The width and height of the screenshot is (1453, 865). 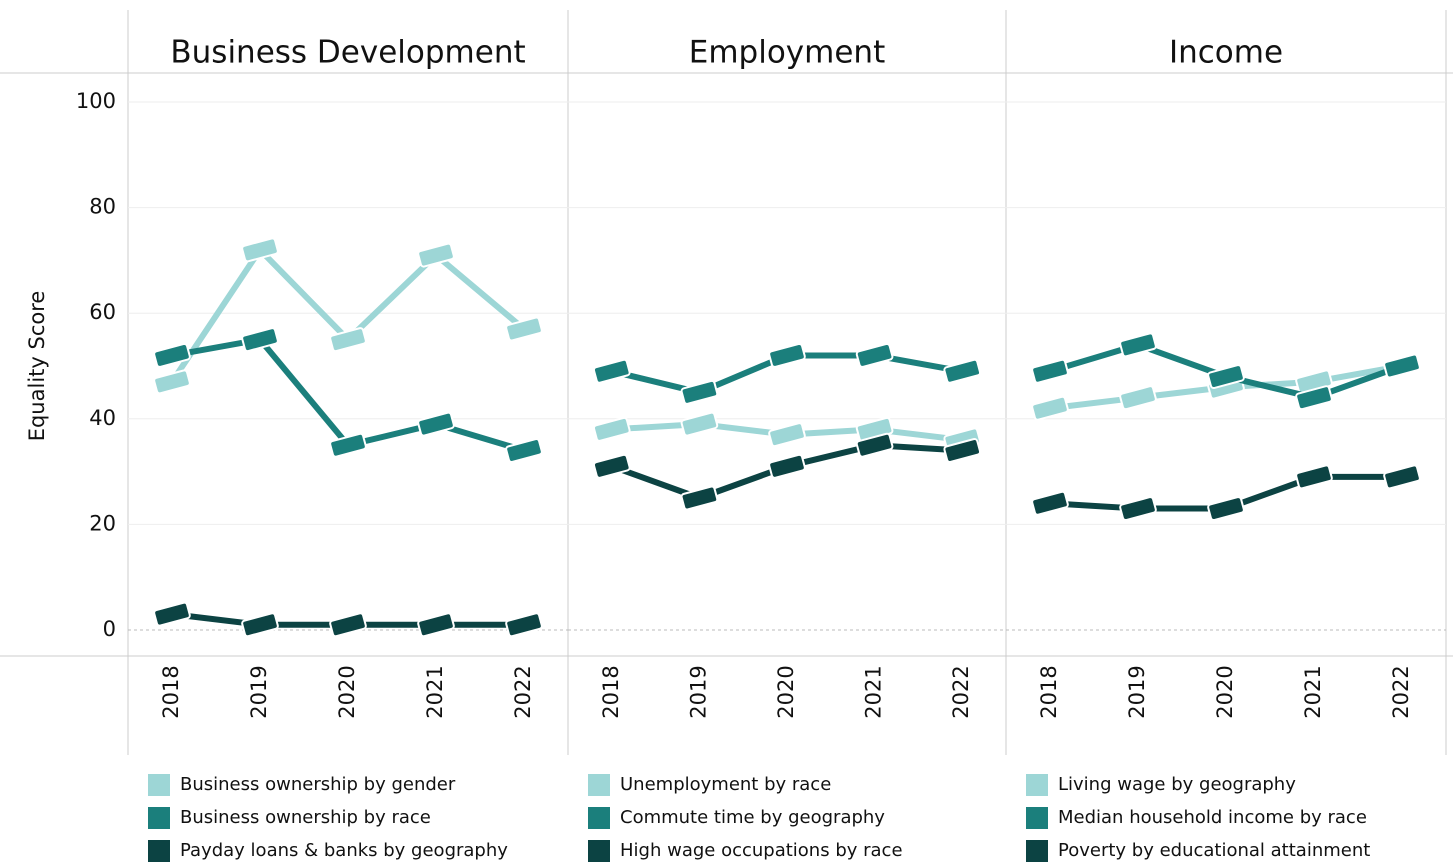 What do you see at coordinates (102, 523) in the screenshot?
I see `y-tick-label: 20` at bounding box center [102, 523].